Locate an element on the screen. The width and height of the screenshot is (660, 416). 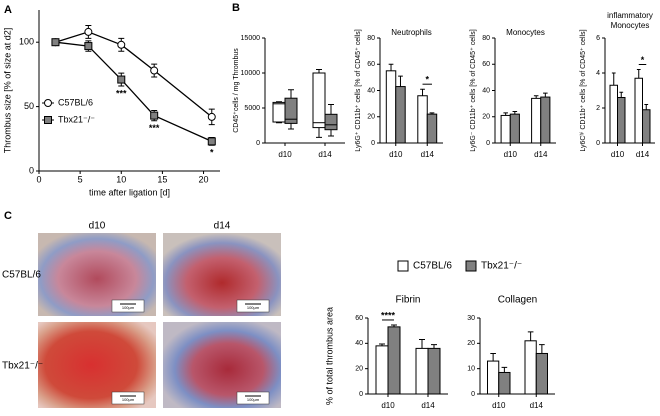
y-axis-label: % of total thrombus area is located at coordinates (329, 356).